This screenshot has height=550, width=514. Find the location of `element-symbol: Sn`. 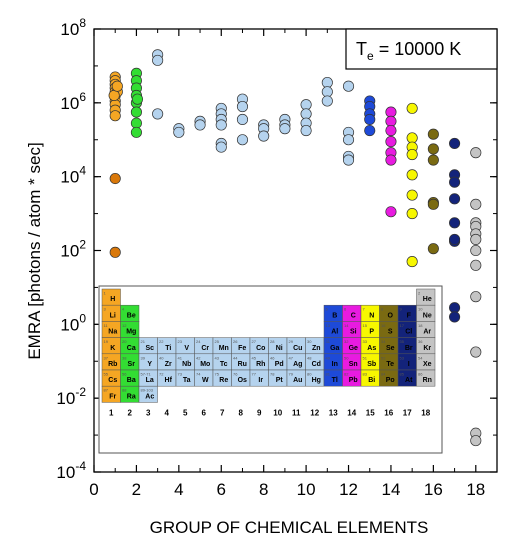

element-symbol: Sn is located at coordinates (353, 364).